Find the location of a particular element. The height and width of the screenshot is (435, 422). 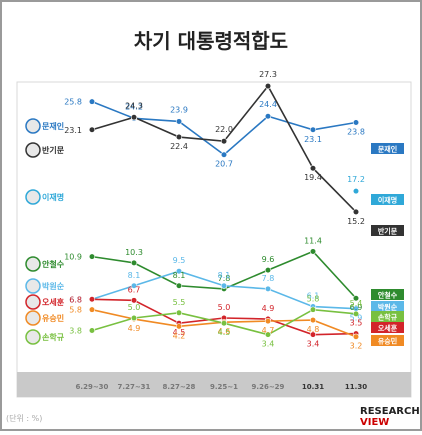

x-tick-label: 7.27~31 is located at coordinates (134, 387).